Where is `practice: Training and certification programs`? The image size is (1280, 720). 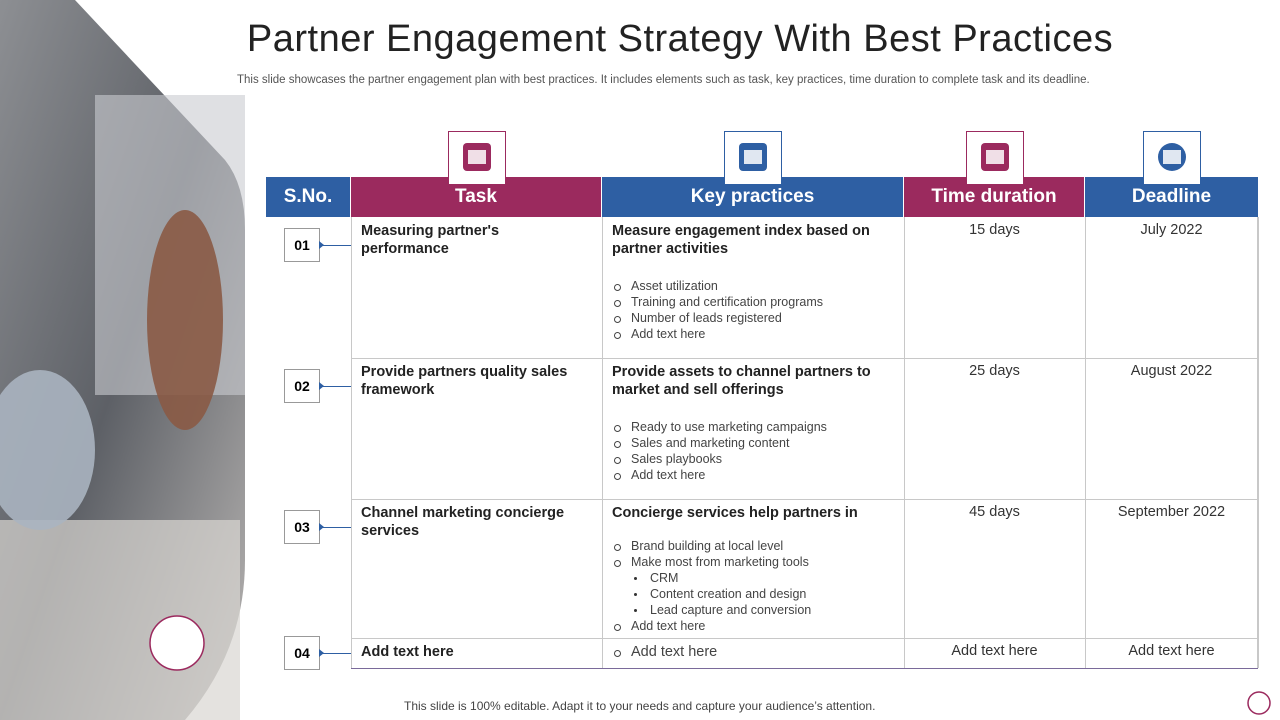
practice: Training and certification programs is located at coordinates (727, 302).